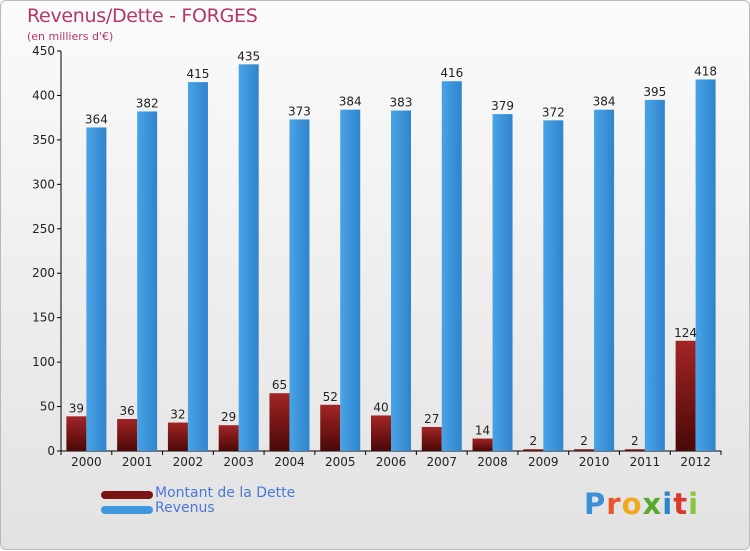  Describe the element at coordinates (594, 462) in the screenshot. I see `x-tick-label: 2010` at that location.